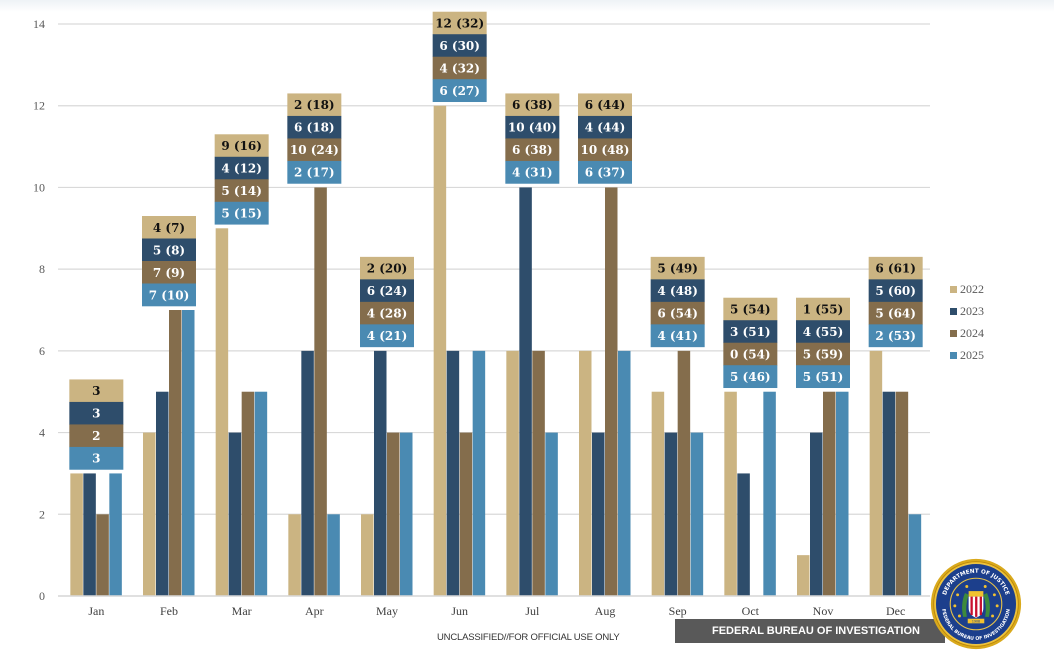 This screenshot has width=1054, height=666. I want to click on y-tick-label: 0, so click(42, 596).